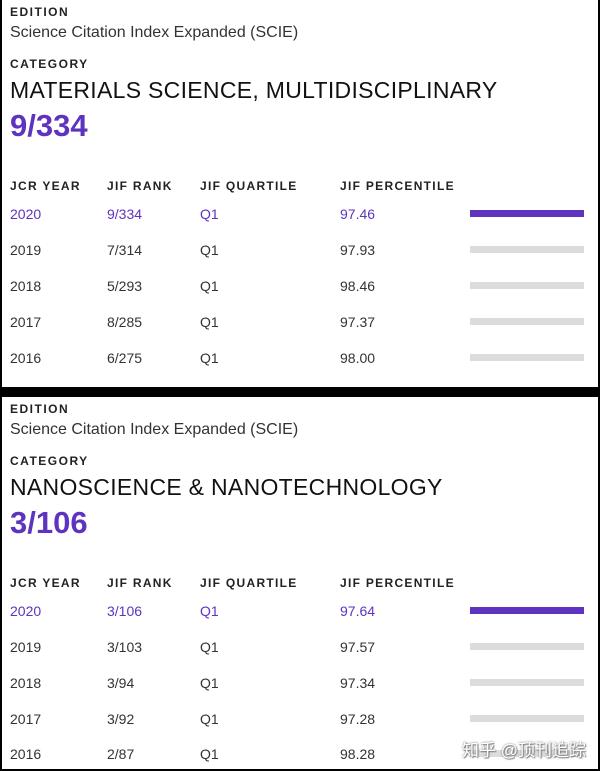 Image resolution: width=600 pixels, height=771 pixels. Describe the element at coordinates (226, 487) in the screenshot. I see `category-name: NANOSCIENCE & NANOTECHNOLOGY` at that location.